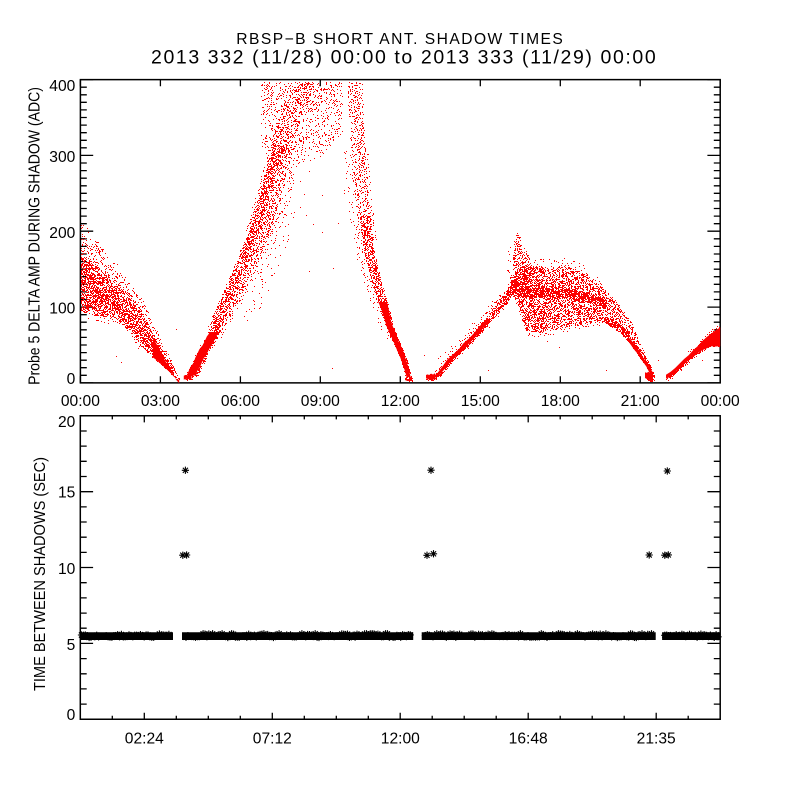 The width and height of the screenshot is (800, 800). What do you see at coordinates (41, 574) in the screenshot?
I see `svg-text: TIME BETWEEN SHADOWS (SEC)` at bounding box center [41, 574].